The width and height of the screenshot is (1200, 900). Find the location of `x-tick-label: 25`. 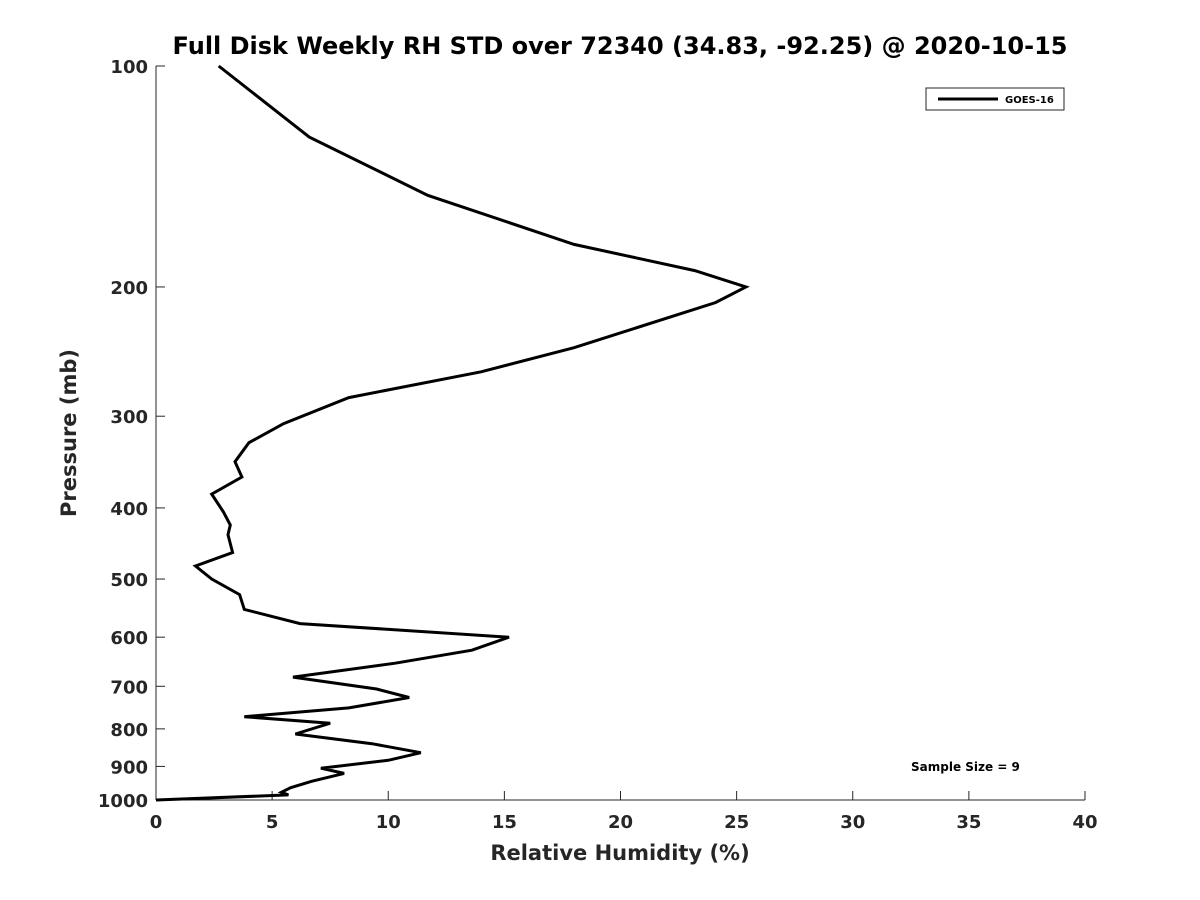

x-tick-label: 25 is located at coordinates (736, 822).